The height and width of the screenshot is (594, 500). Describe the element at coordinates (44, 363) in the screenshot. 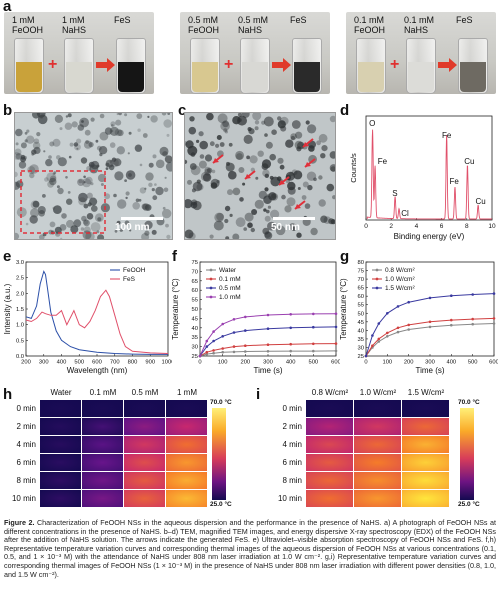

I see `x-tick-label: 300` at that location.